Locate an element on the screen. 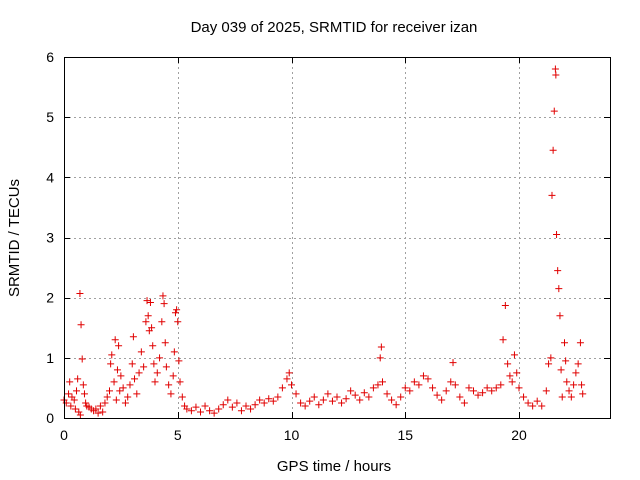 This screenshot has width=640, height=480. y-tick-labels: 0 1 2 3 4 5 6 is located at coordinates (50, 237).